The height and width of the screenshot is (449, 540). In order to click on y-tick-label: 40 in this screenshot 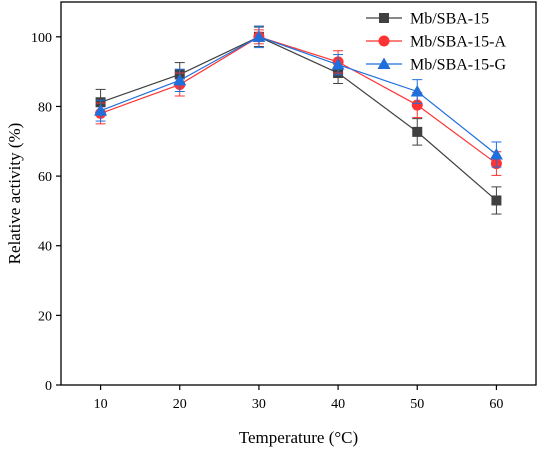, I will do `click(45, 247)`.